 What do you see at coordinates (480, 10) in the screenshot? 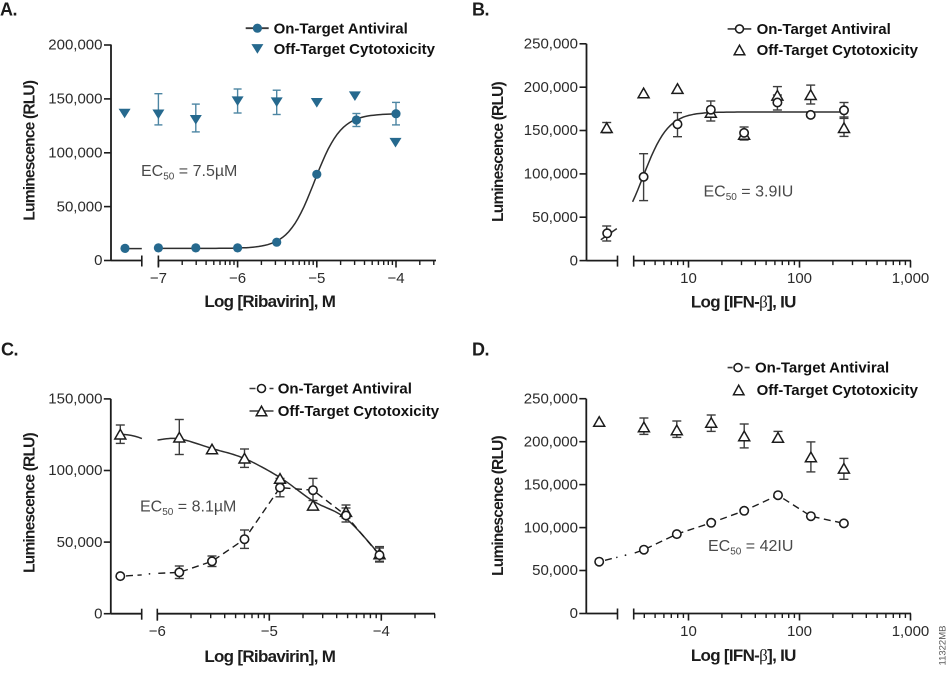
I see `svg-text: B.` at bounding box center [480, 10].